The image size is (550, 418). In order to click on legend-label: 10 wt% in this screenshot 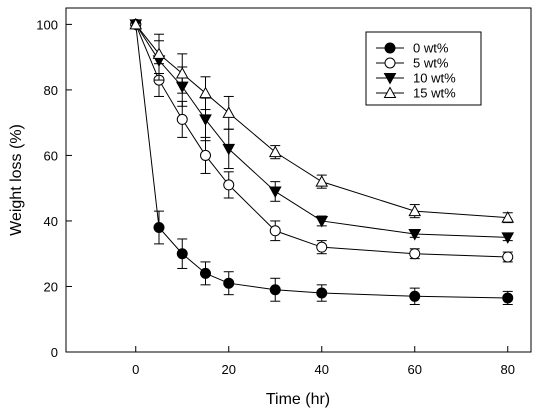, I will do `click(434, 78)`.